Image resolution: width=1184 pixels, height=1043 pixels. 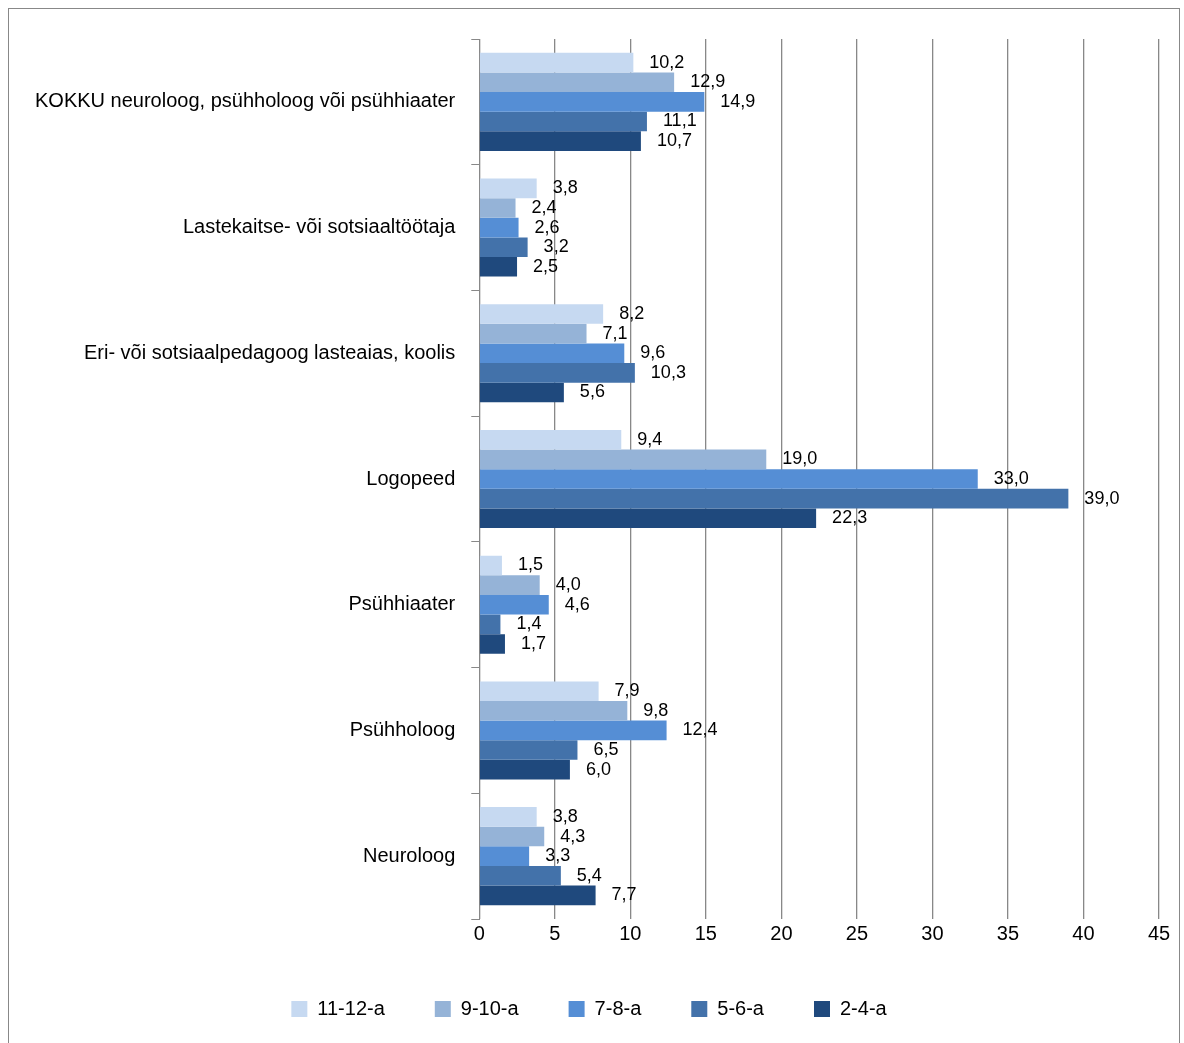 I want to click on data-label: 19,0, so click(x=800, y=458).